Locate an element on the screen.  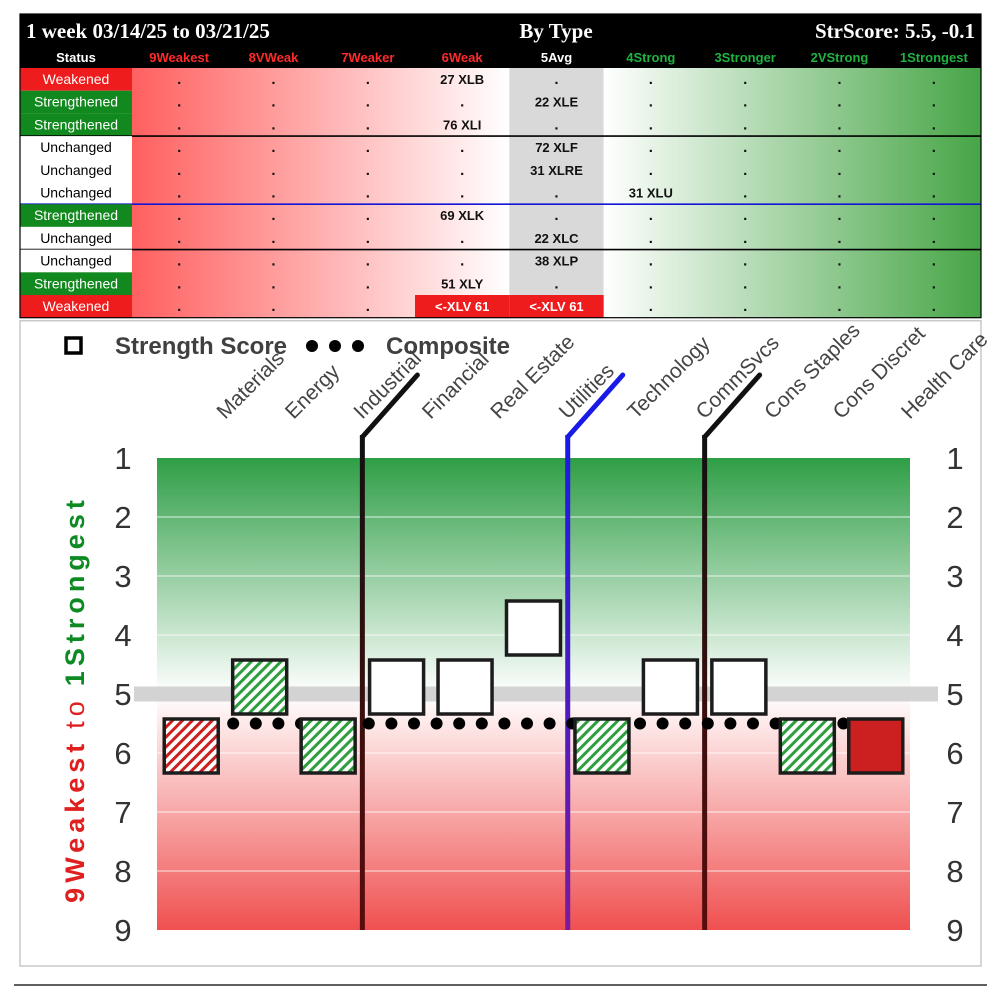
legend-strength-label: Strength Score is located at coordinates (201, 346).